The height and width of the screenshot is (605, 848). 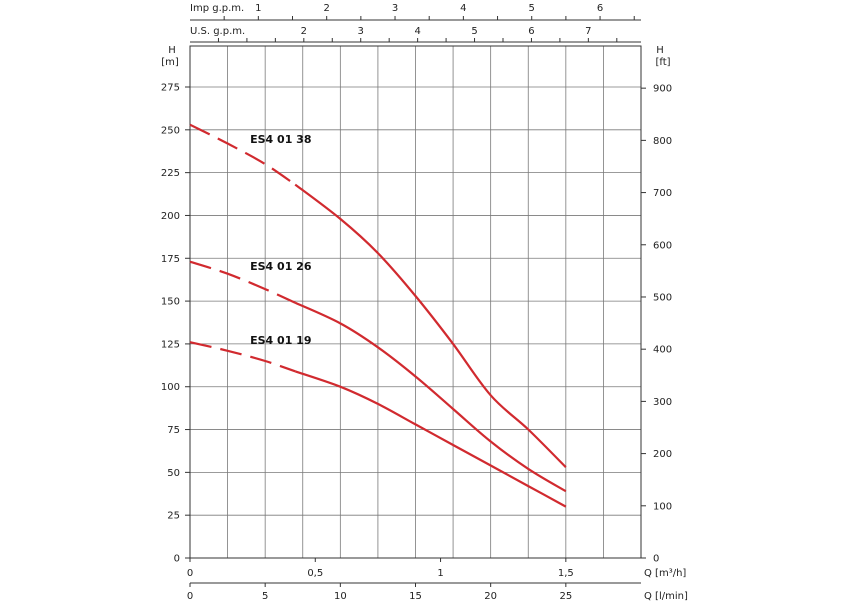 I want to click on right-axis-tick-label: 600, so click(x=662, y=245).